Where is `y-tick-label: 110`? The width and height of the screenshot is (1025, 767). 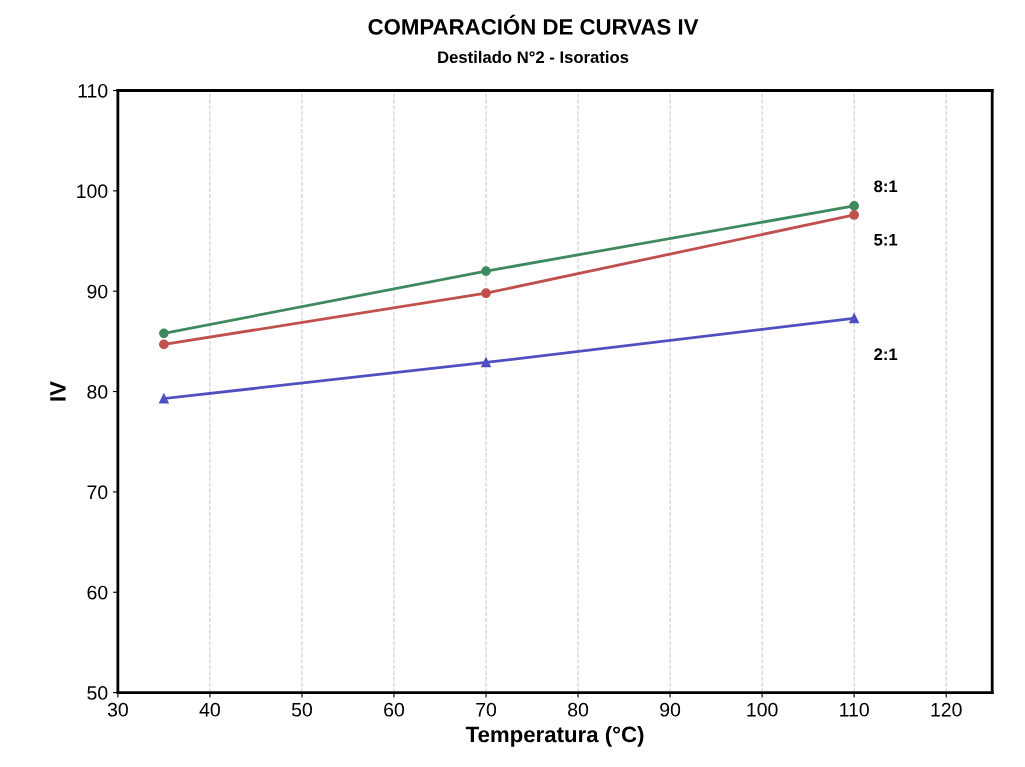 y-tick-label: 110 is located at coordinates (93, 90).